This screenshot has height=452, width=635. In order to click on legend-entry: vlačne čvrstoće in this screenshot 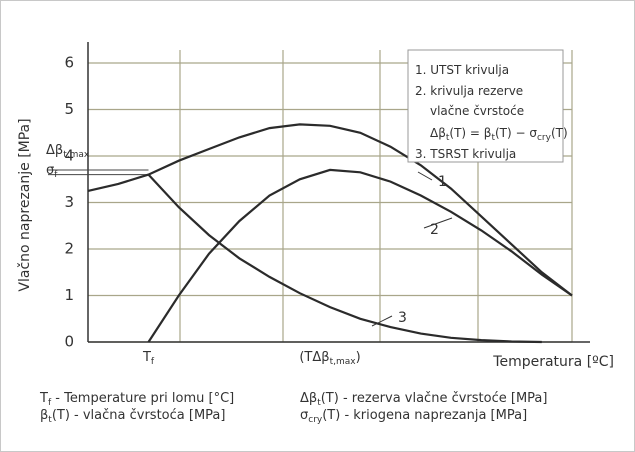, I will do `click(477, 111)`.